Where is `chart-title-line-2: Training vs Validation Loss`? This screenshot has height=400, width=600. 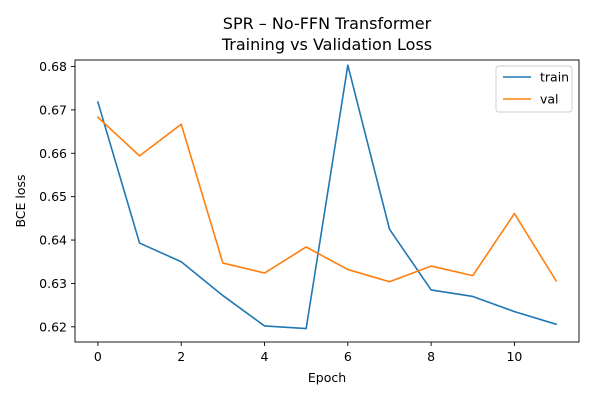
chart-title-line-2: Training vs Validation Loss is located at coordinates (326, 44).